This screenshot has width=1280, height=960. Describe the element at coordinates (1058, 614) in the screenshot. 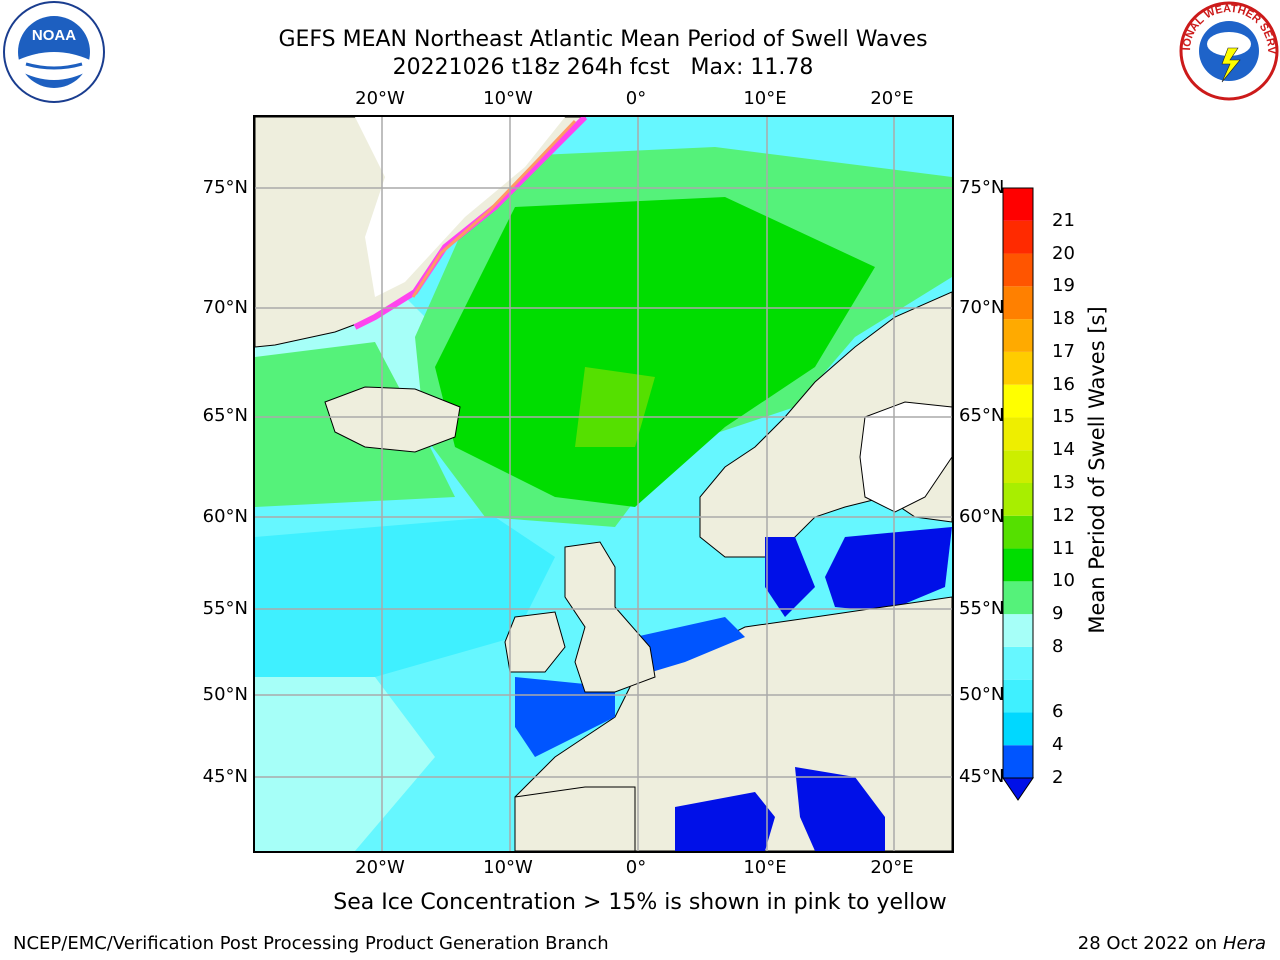

I see `colorbar-label-9: 9` at that location.